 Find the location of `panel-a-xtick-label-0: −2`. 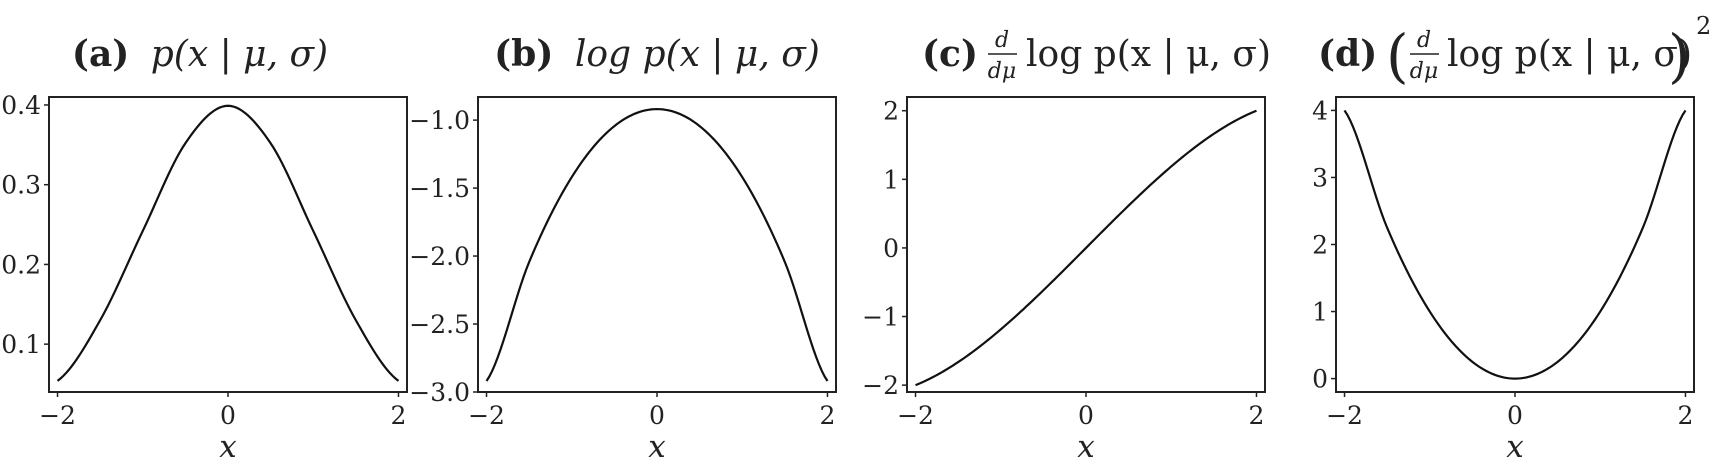

panel-a-xtick-label-0: −2 is located at coordinates (57, 415).